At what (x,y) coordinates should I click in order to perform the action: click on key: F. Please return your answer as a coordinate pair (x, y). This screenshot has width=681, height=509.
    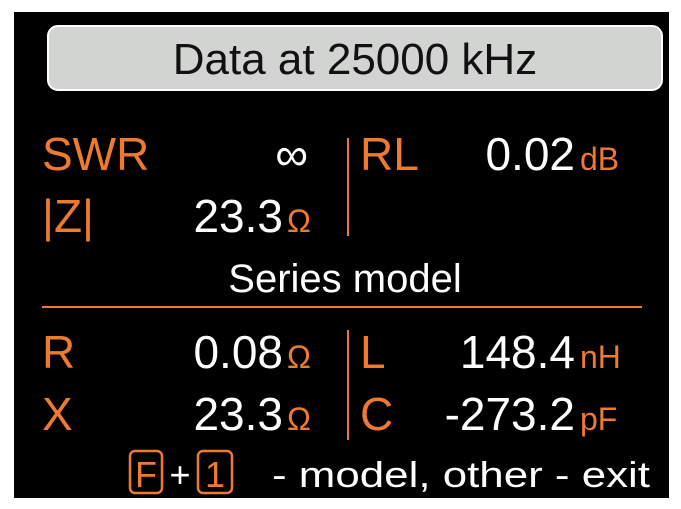
    Looking at the image, I should click on (146, 474).